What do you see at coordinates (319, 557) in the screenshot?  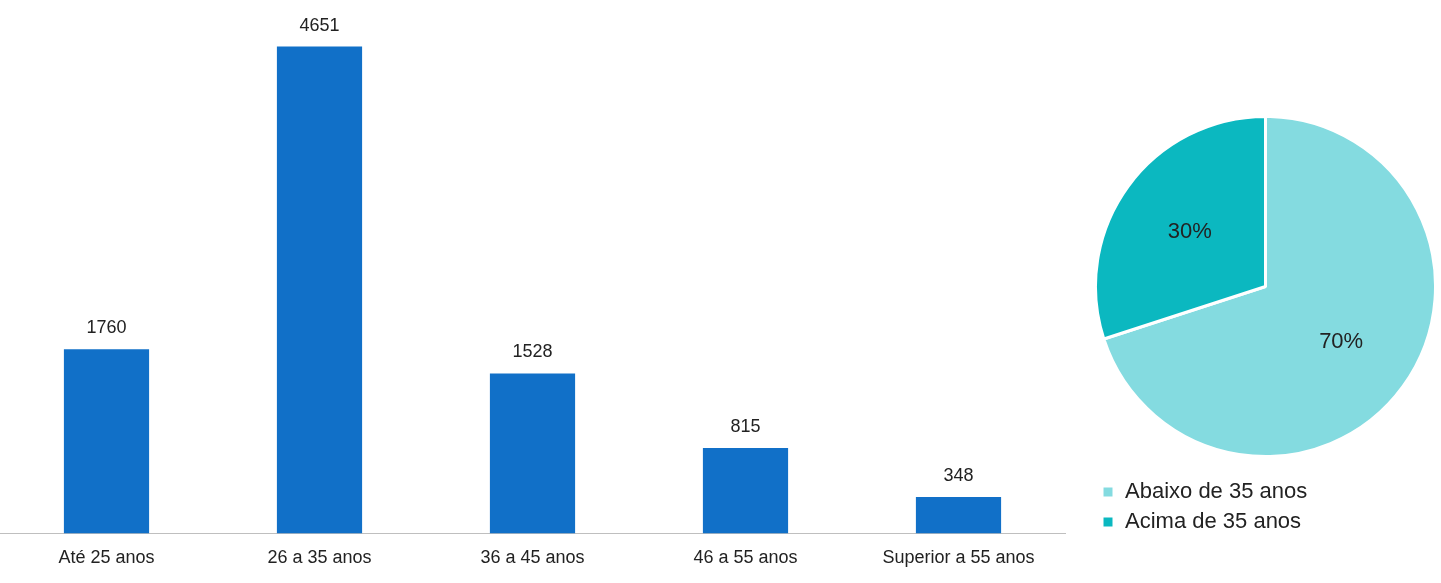 I see `x-tick-label: 26 a 35 anos` at bounding box center [319, 557].